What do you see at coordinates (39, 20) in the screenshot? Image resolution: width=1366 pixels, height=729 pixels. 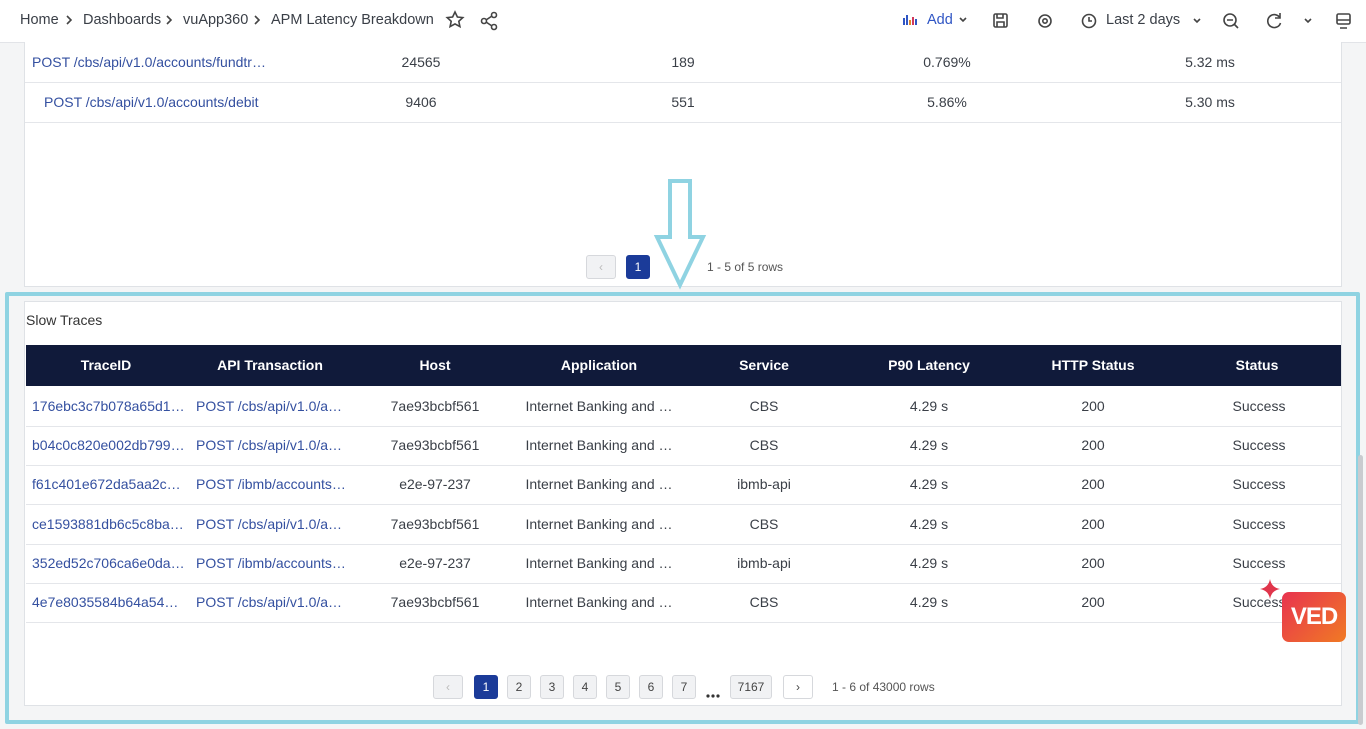 I see `breadcrumb-link: Home` at bounding box center [39, 20].